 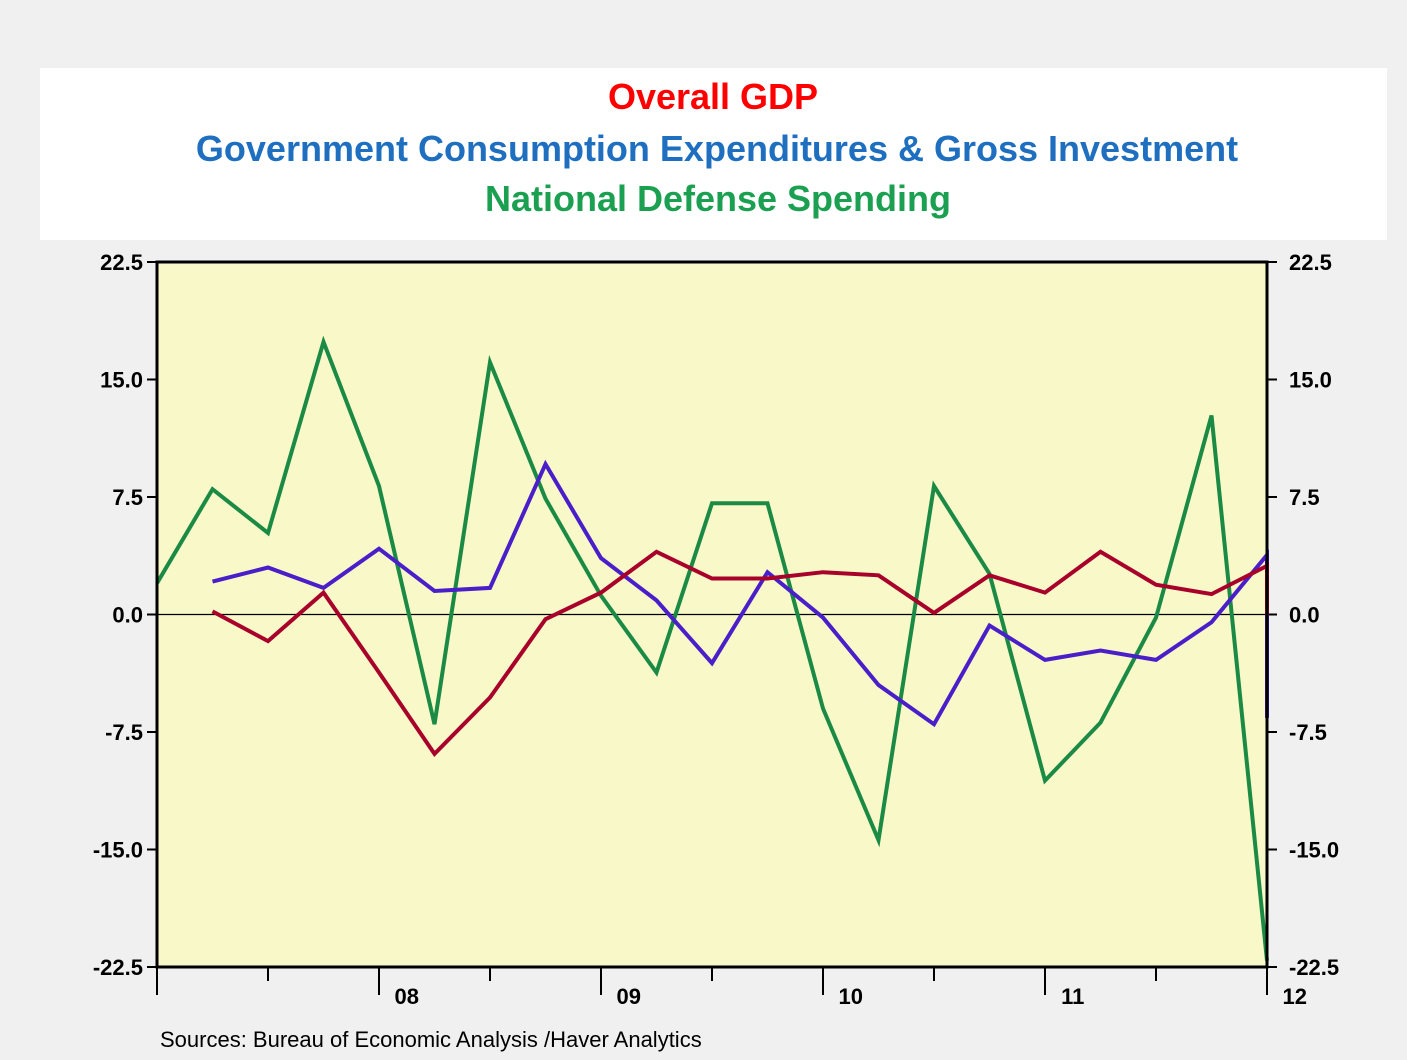 What do you see at coordinates (1295, 996) in the screenshot?
I see `x-tick-label: 12` at bounding box center [1295, 996].